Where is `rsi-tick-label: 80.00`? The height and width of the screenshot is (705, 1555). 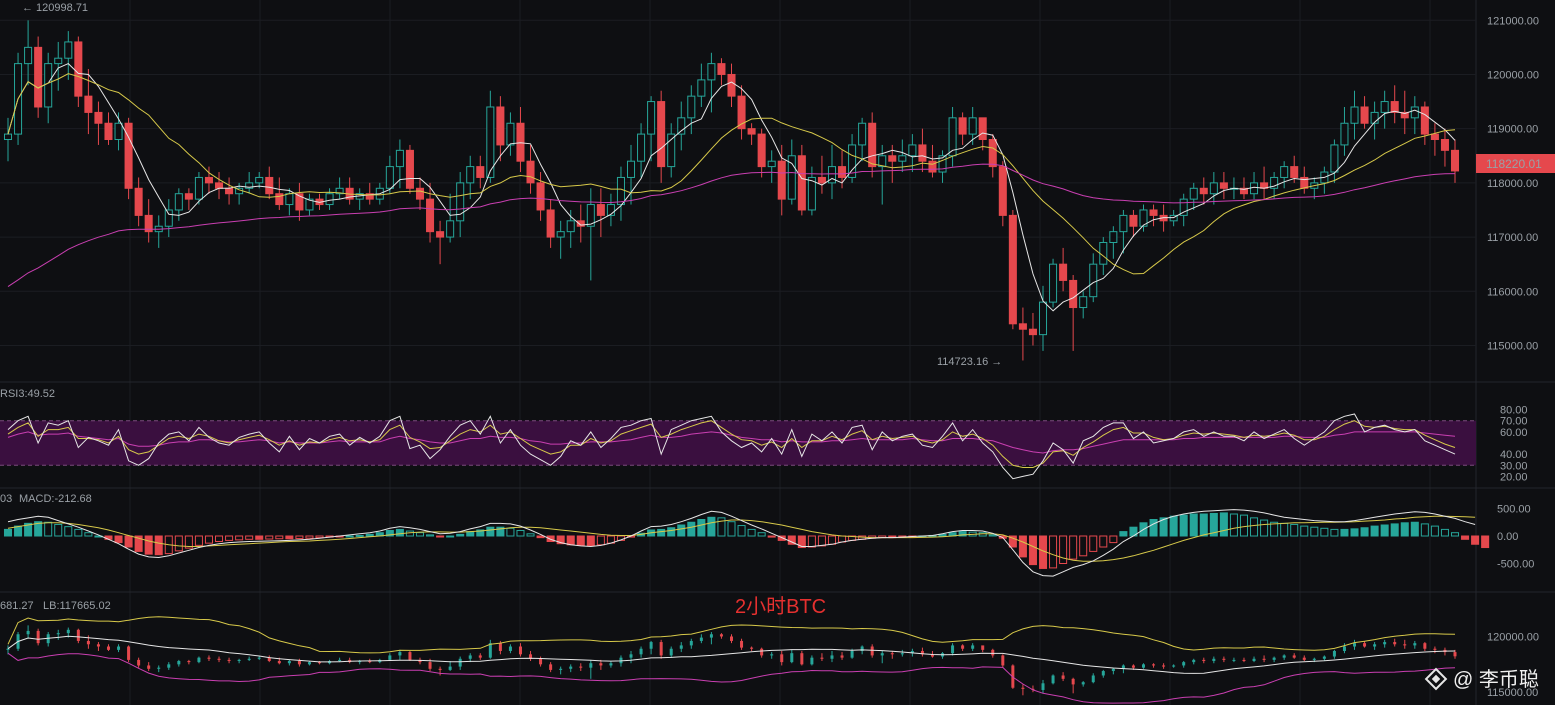
rsi-tick-label: 80.00 is located at coordinates (1514, 411).